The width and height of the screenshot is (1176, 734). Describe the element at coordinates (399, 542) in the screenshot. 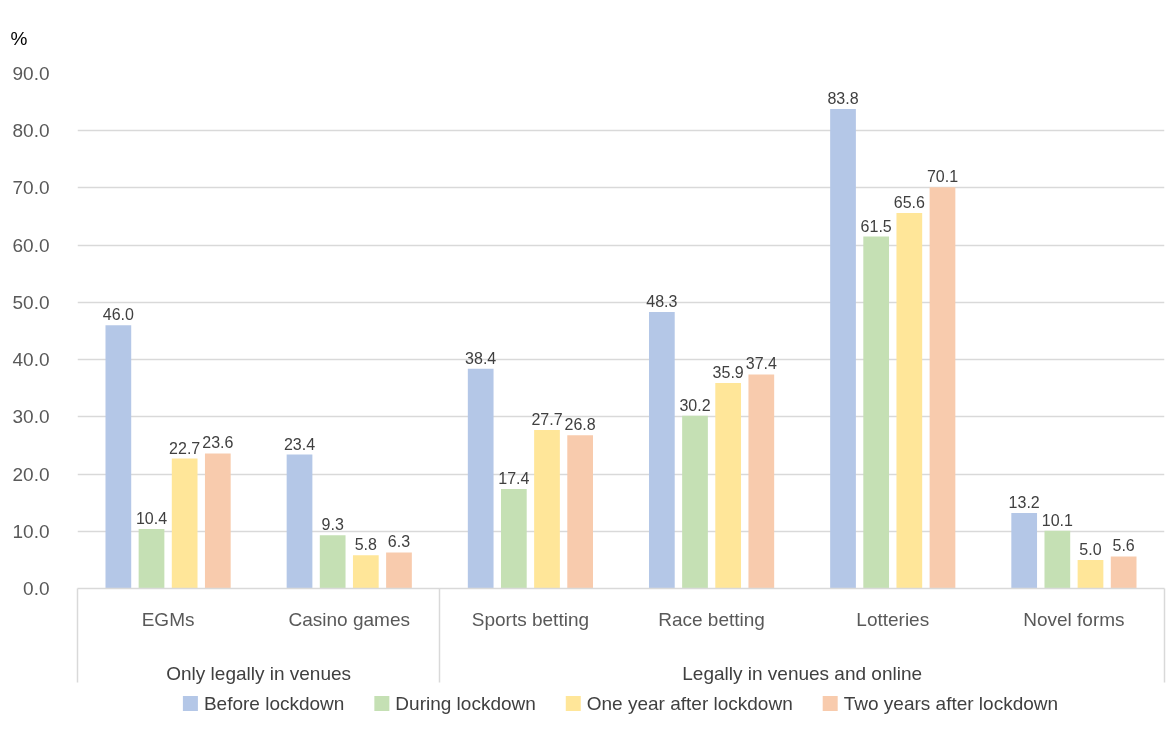

I see `data-label: 6.3` at that location.